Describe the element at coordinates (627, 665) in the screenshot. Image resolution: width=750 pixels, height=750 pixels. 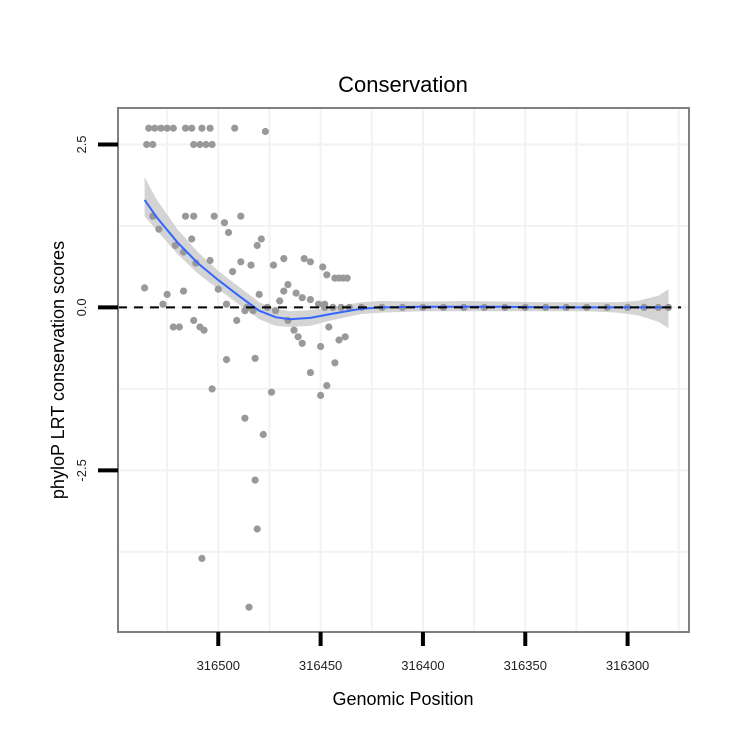
I see `x-tick-label: 316300` at that location.